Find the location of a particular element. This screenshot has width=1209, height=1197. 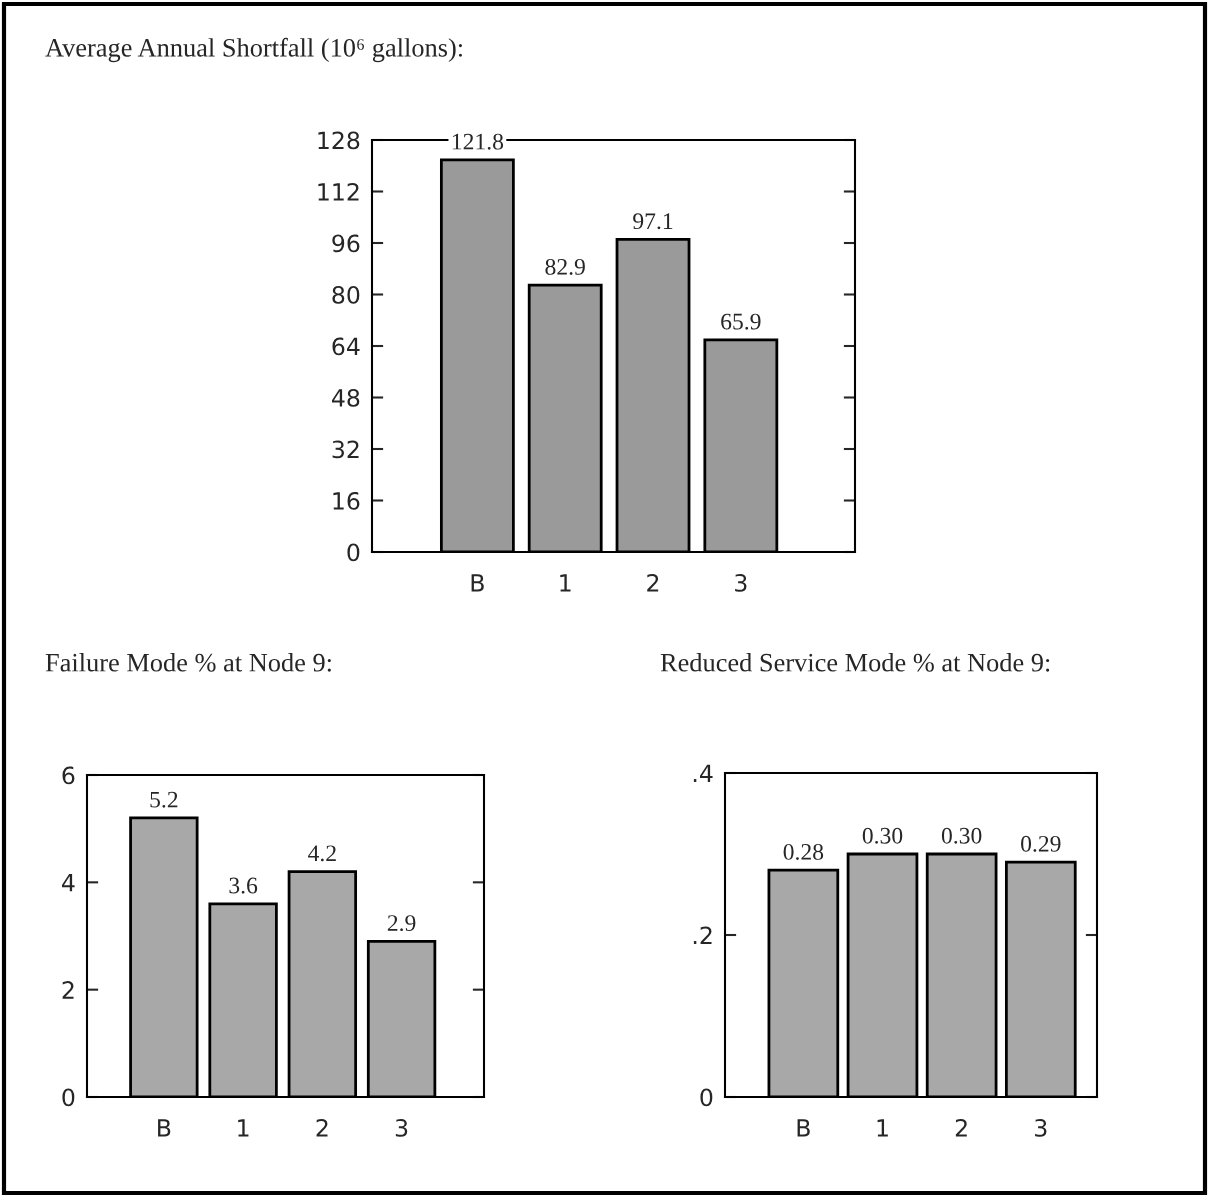

y-tick-label: 128 is located at coordinates (339, 140).